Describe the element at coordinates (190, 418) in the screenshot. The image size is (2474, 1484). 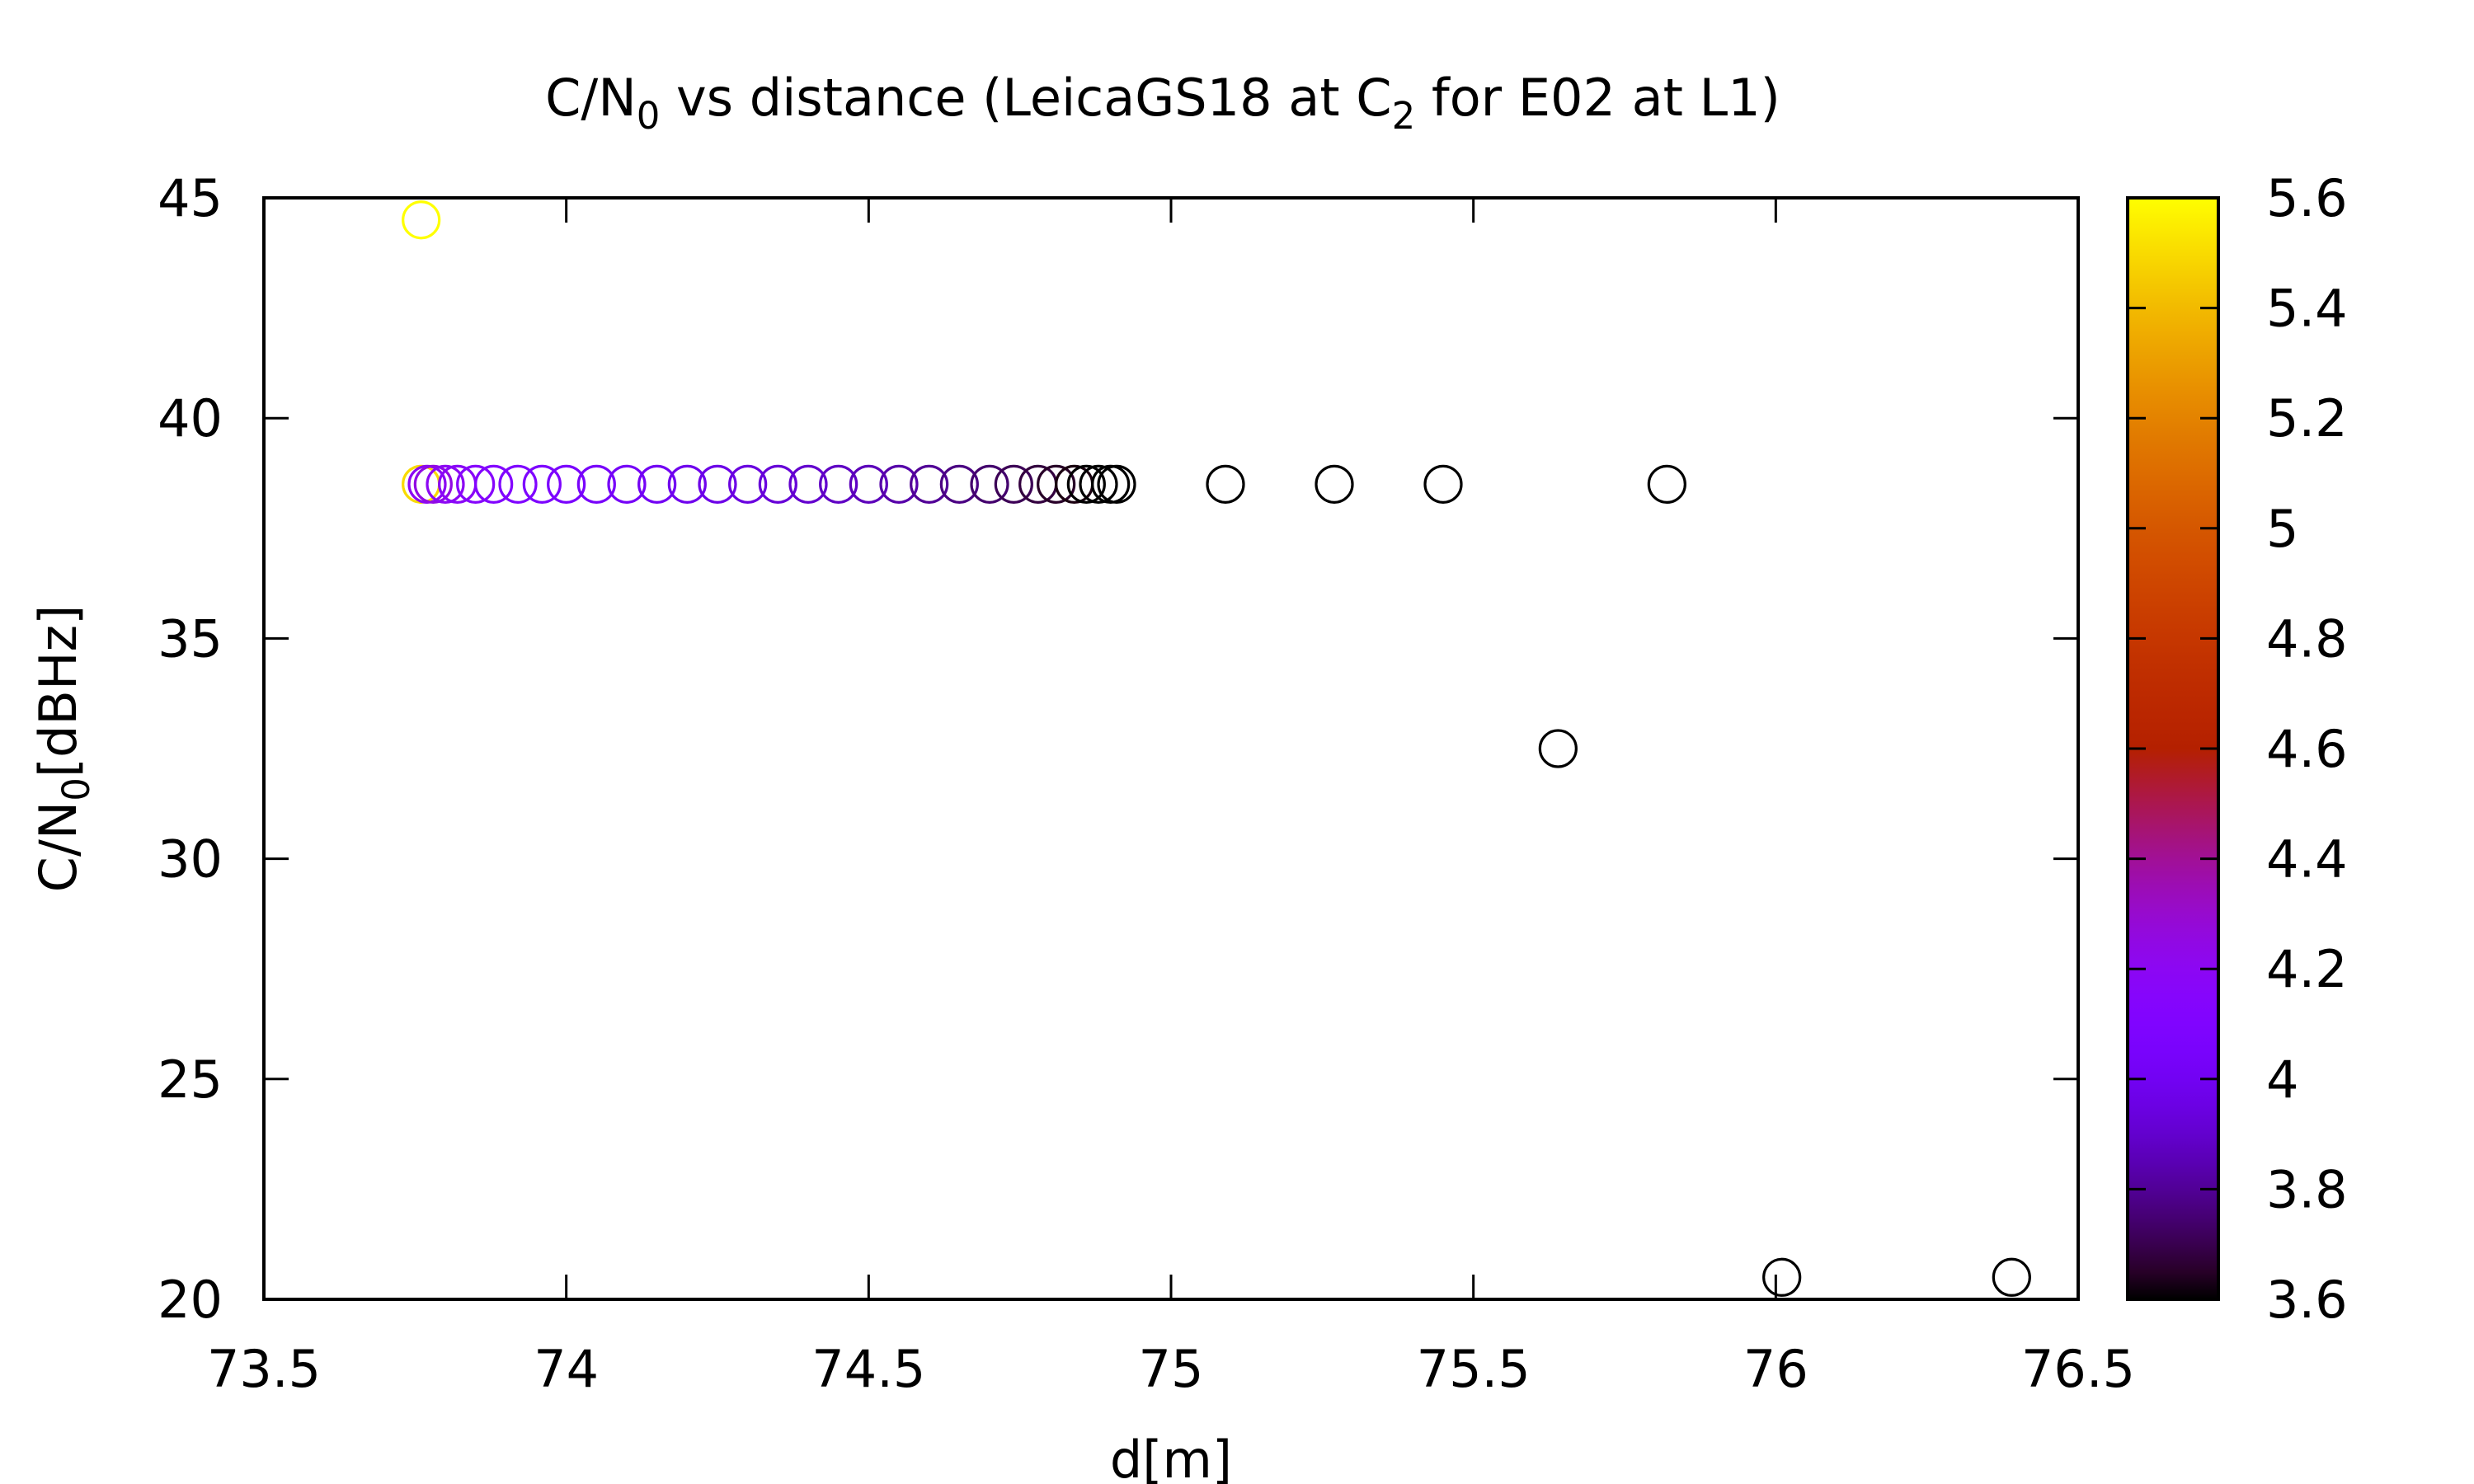
I see `y-tick-label: 40` at that location.